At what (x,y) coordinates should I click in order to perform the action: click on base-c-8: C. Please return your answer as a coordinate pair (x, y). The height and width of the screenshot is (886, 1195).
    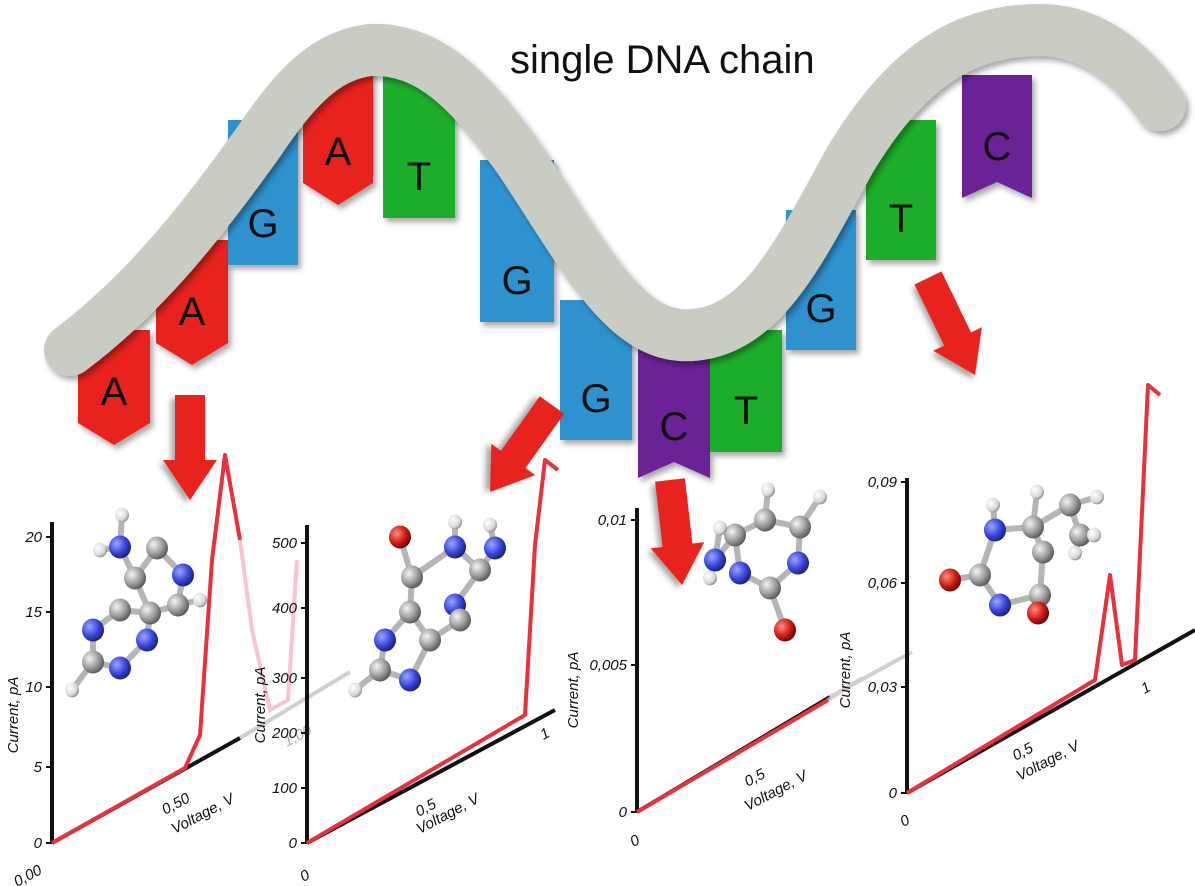
    Looking at the image, I should click on (674, 411).